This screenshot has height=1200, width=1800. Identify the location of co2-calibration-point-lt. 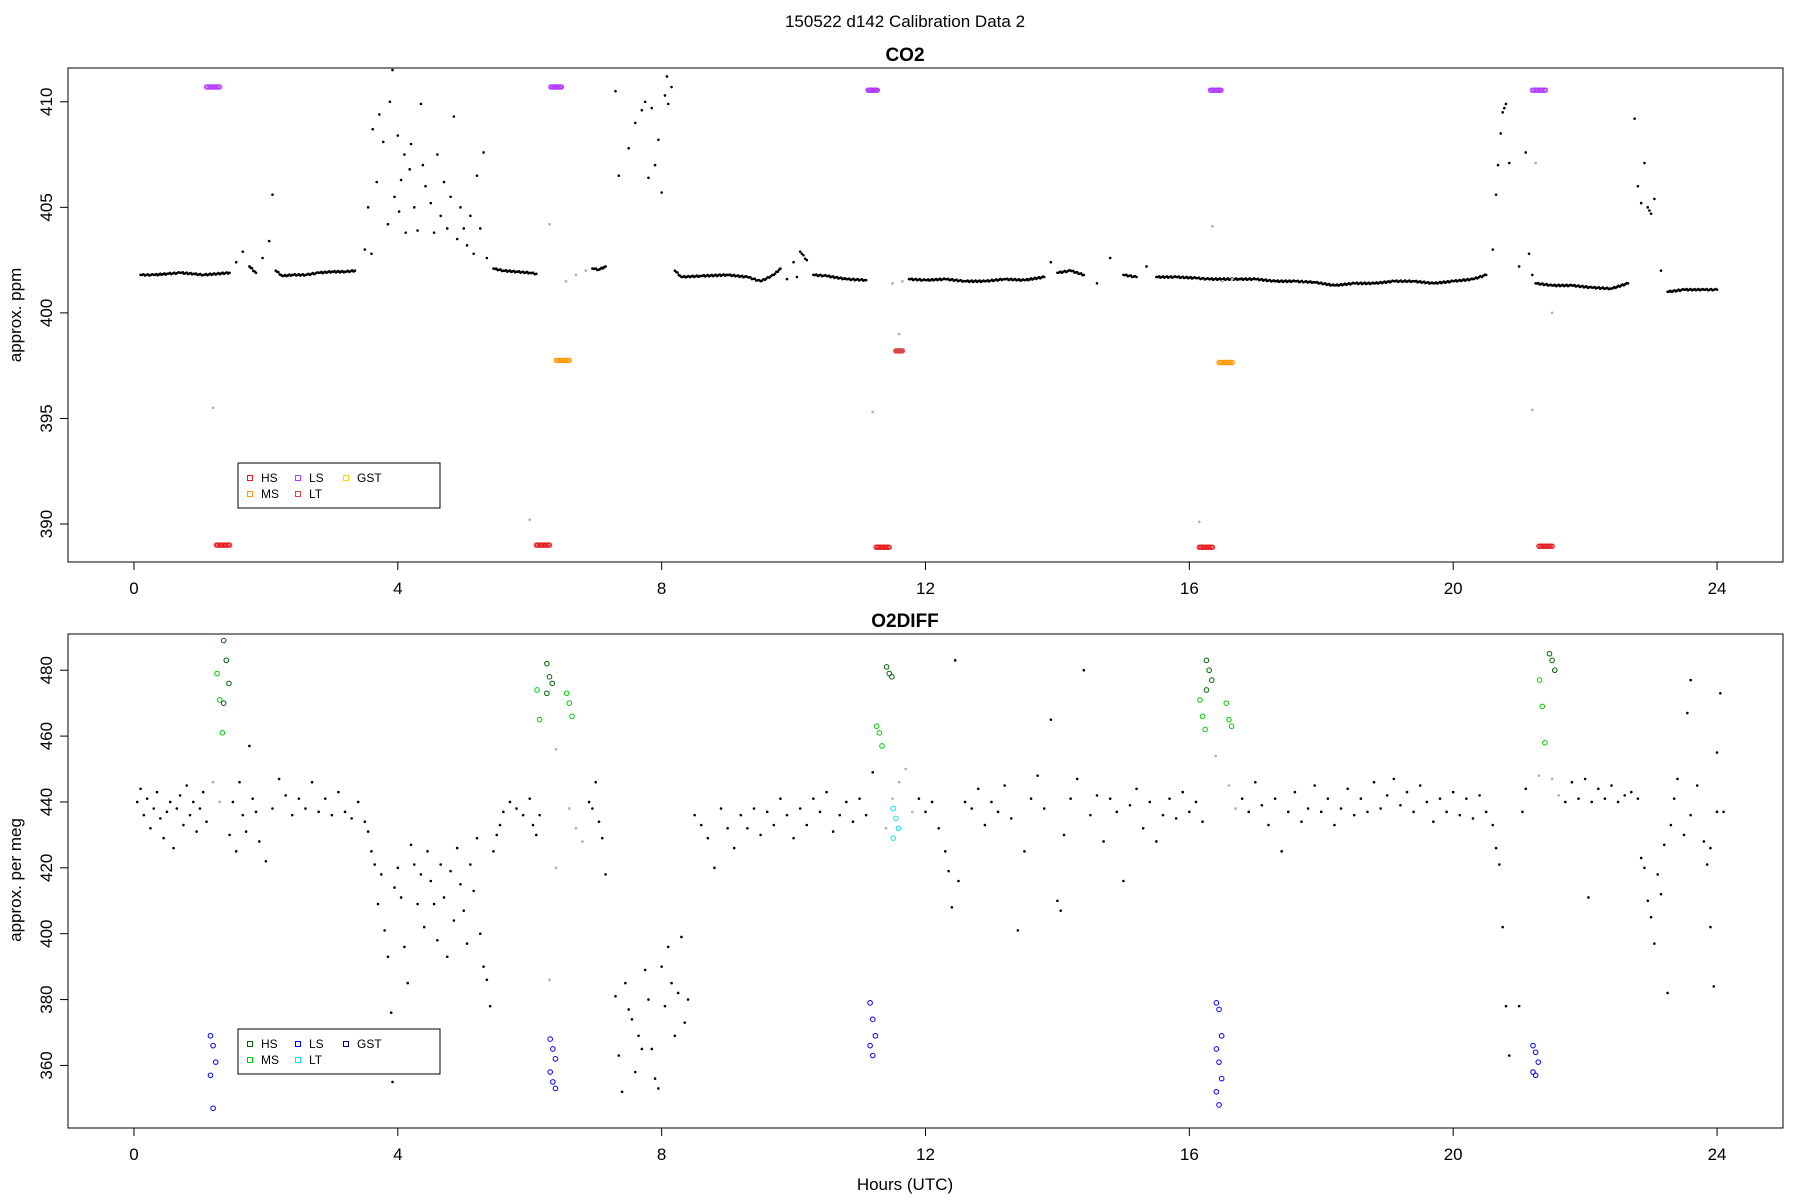
(902, 351).